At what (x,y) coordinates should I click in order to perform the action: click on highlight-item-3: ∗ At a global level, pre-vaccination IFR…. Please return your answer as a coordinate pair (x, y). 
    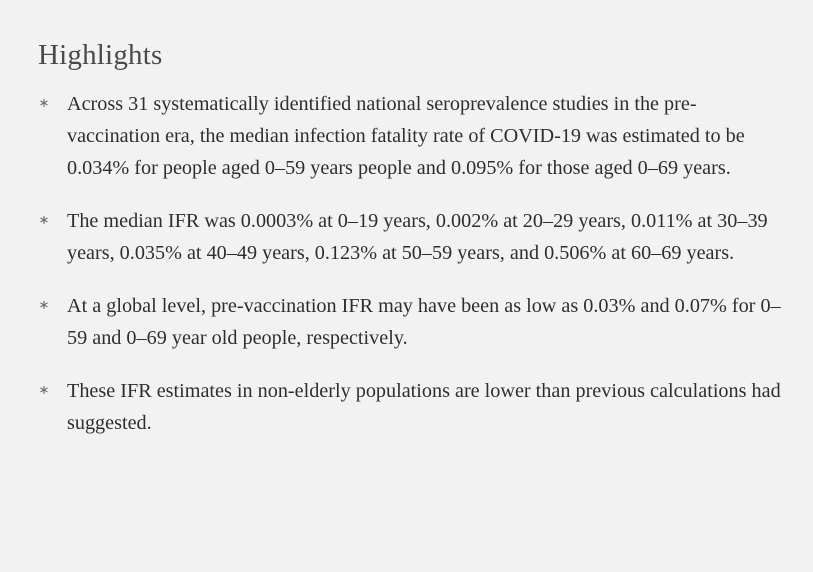
    Looking at the image, I should click on (410, 322).